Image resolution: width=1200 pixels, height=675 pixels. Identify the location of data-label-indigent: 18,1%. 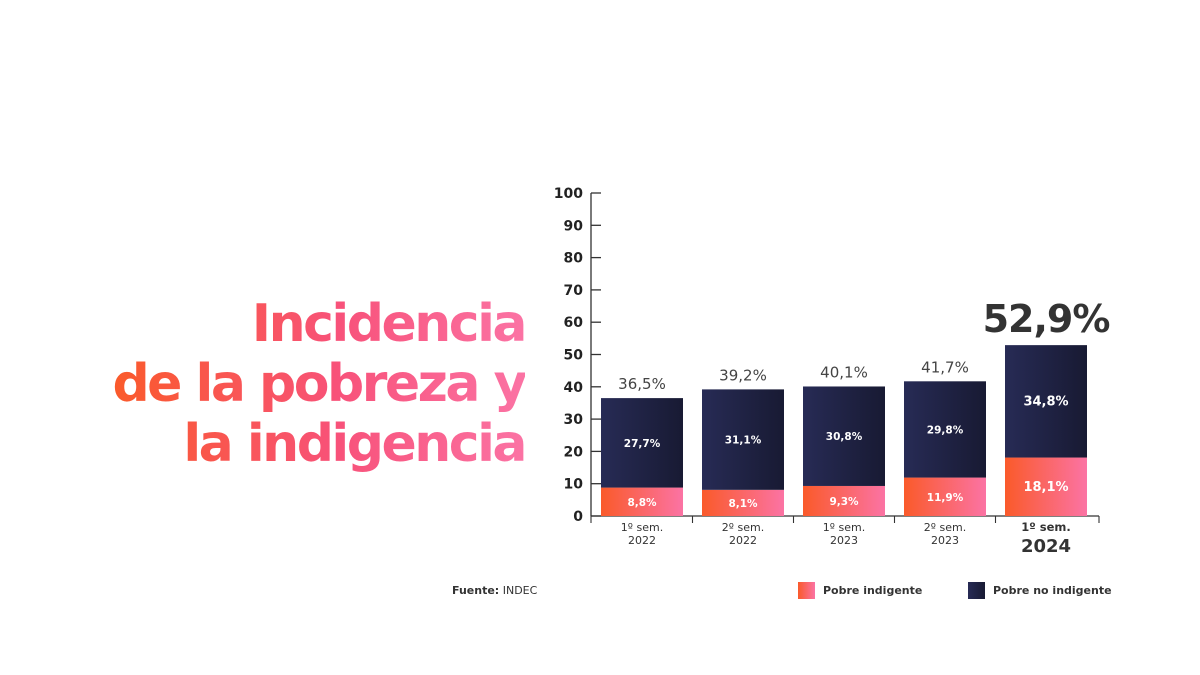
(1045, 487).